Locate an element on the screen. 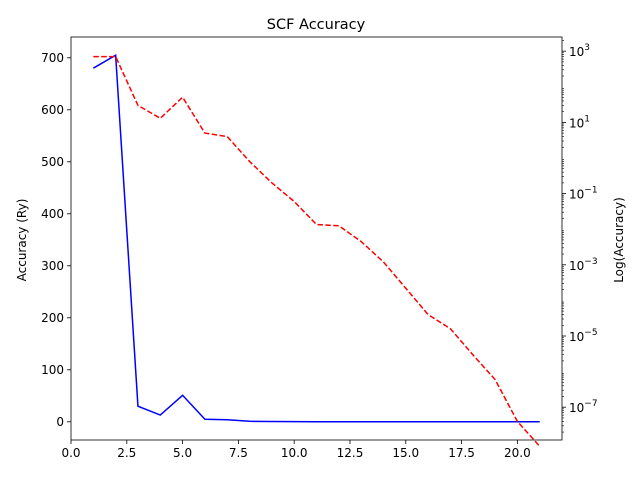  y-tick-label-right: 10⁻³ is located at coordinates (583, 265).